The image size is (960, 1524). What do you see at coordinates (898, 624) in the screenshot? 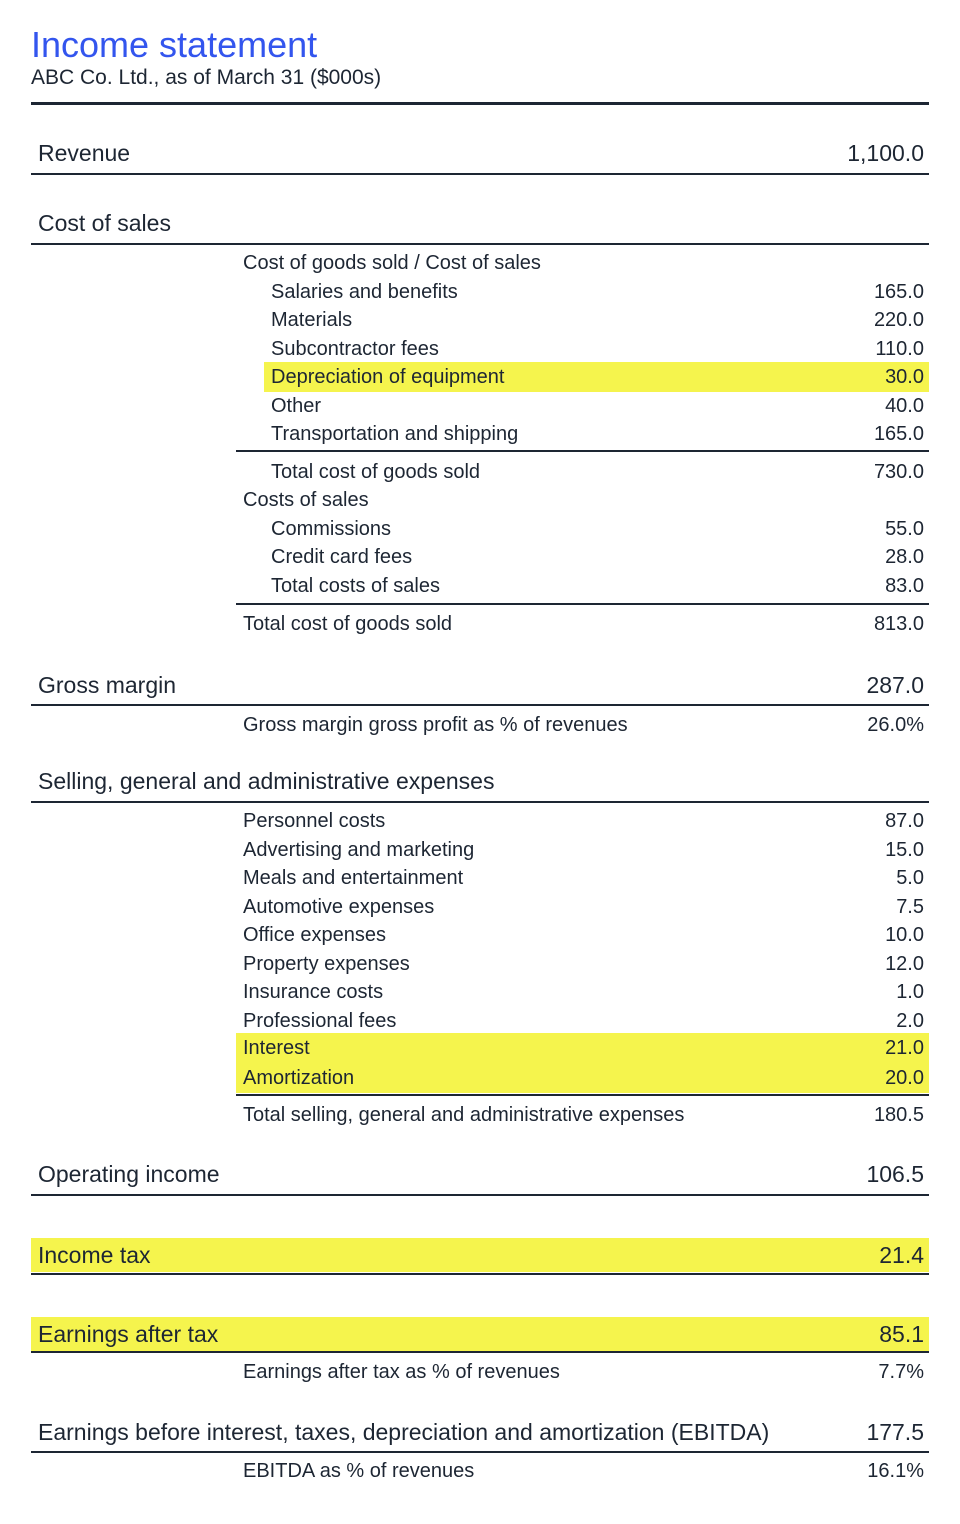
I see `total-value: 813.0` at bounding box center [898, 624].